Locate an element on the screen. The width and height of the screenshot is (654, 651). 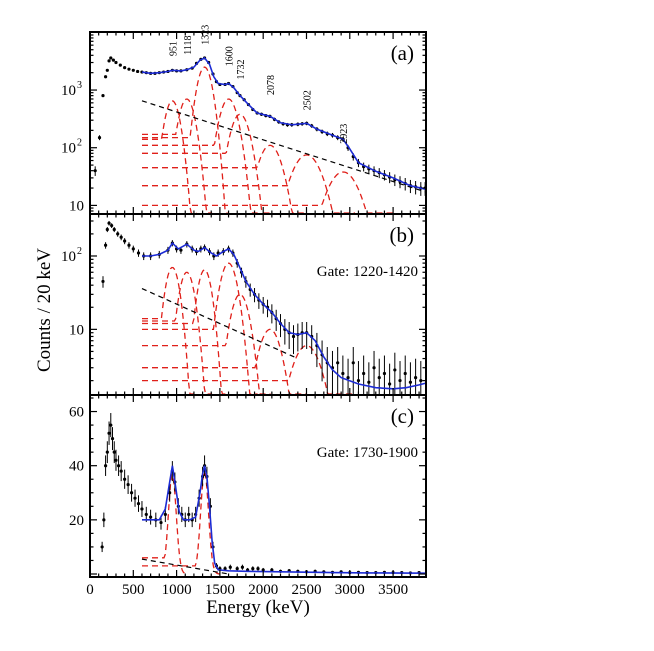
peak-label-1600: 1600 is located at coordinates (230, 56).